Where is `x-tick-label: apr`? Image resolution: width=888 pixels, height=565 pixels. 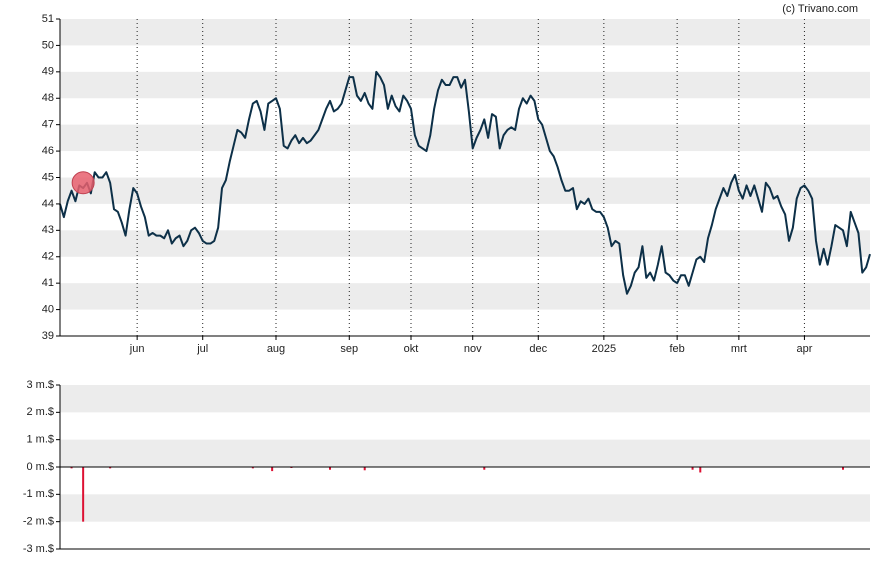 x-tick-label: apr is located at coordinates (804, 349).